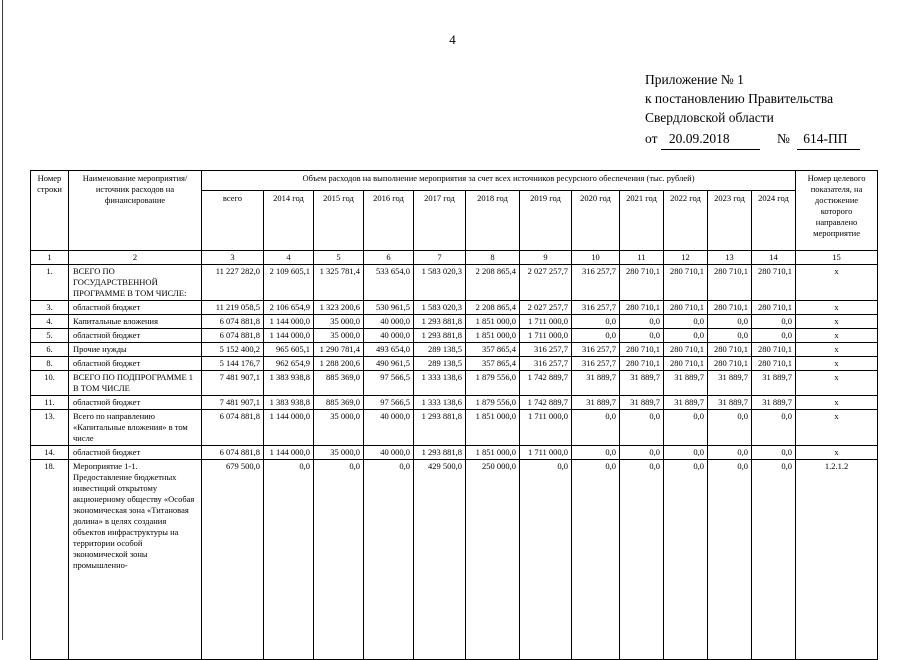 The image size is (905, 660). Describe the element at coordinates (49, 321) in the screenshot. I see `row-number-cell: 4.` at that location.